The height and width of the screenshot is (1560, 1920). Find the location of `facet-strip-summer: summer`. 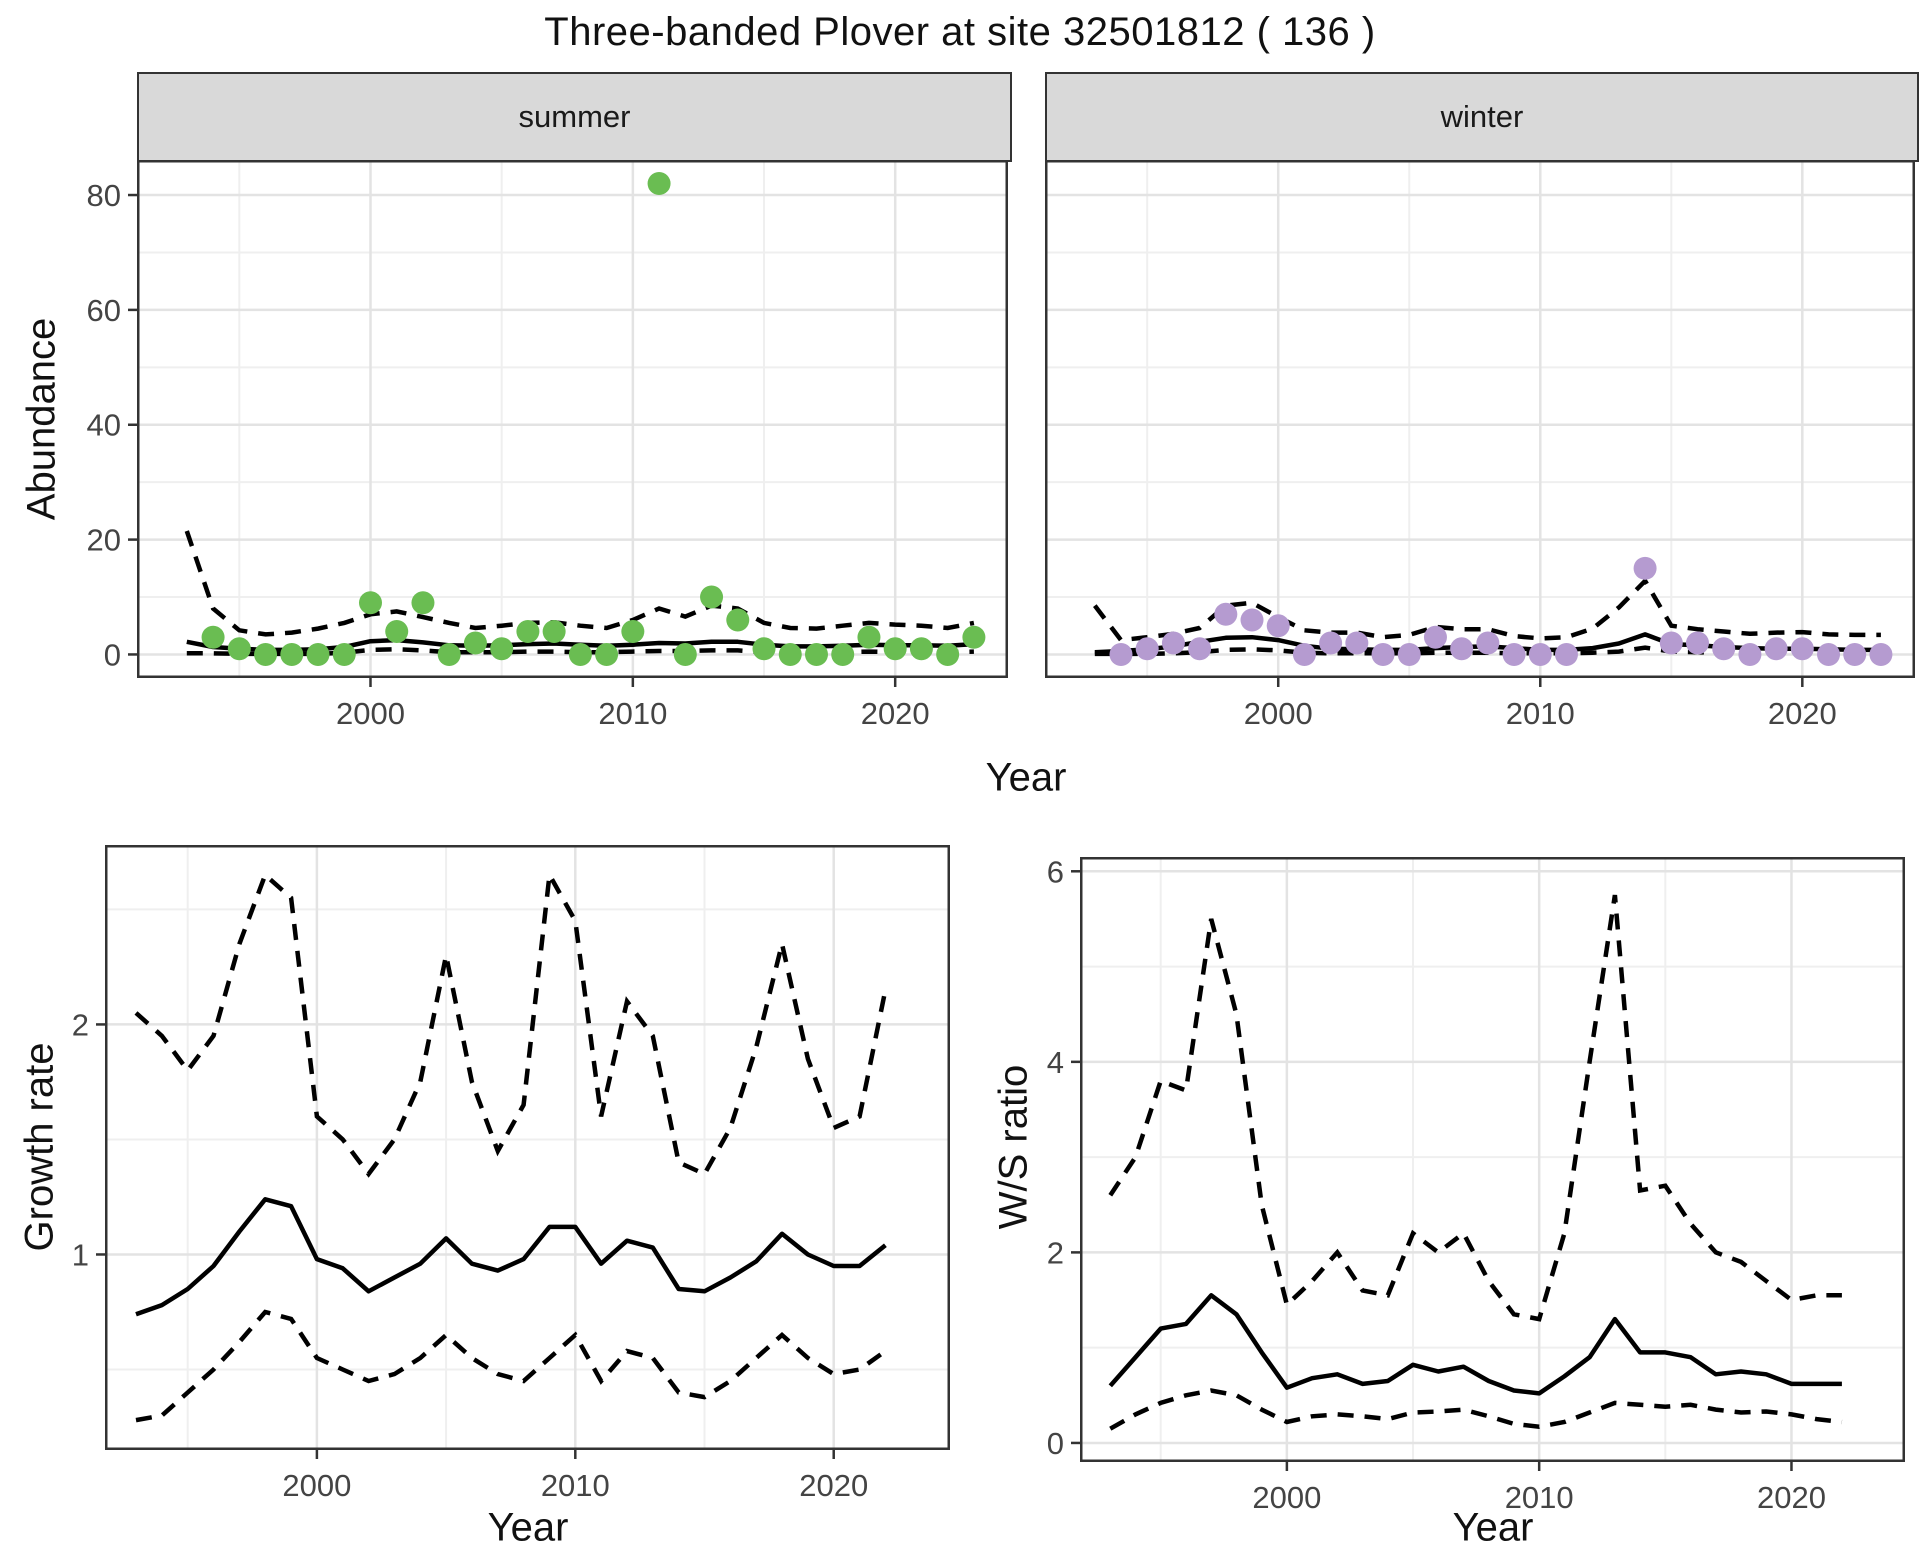

facet-strip-summer: summer is located at coordinates (574, 117).